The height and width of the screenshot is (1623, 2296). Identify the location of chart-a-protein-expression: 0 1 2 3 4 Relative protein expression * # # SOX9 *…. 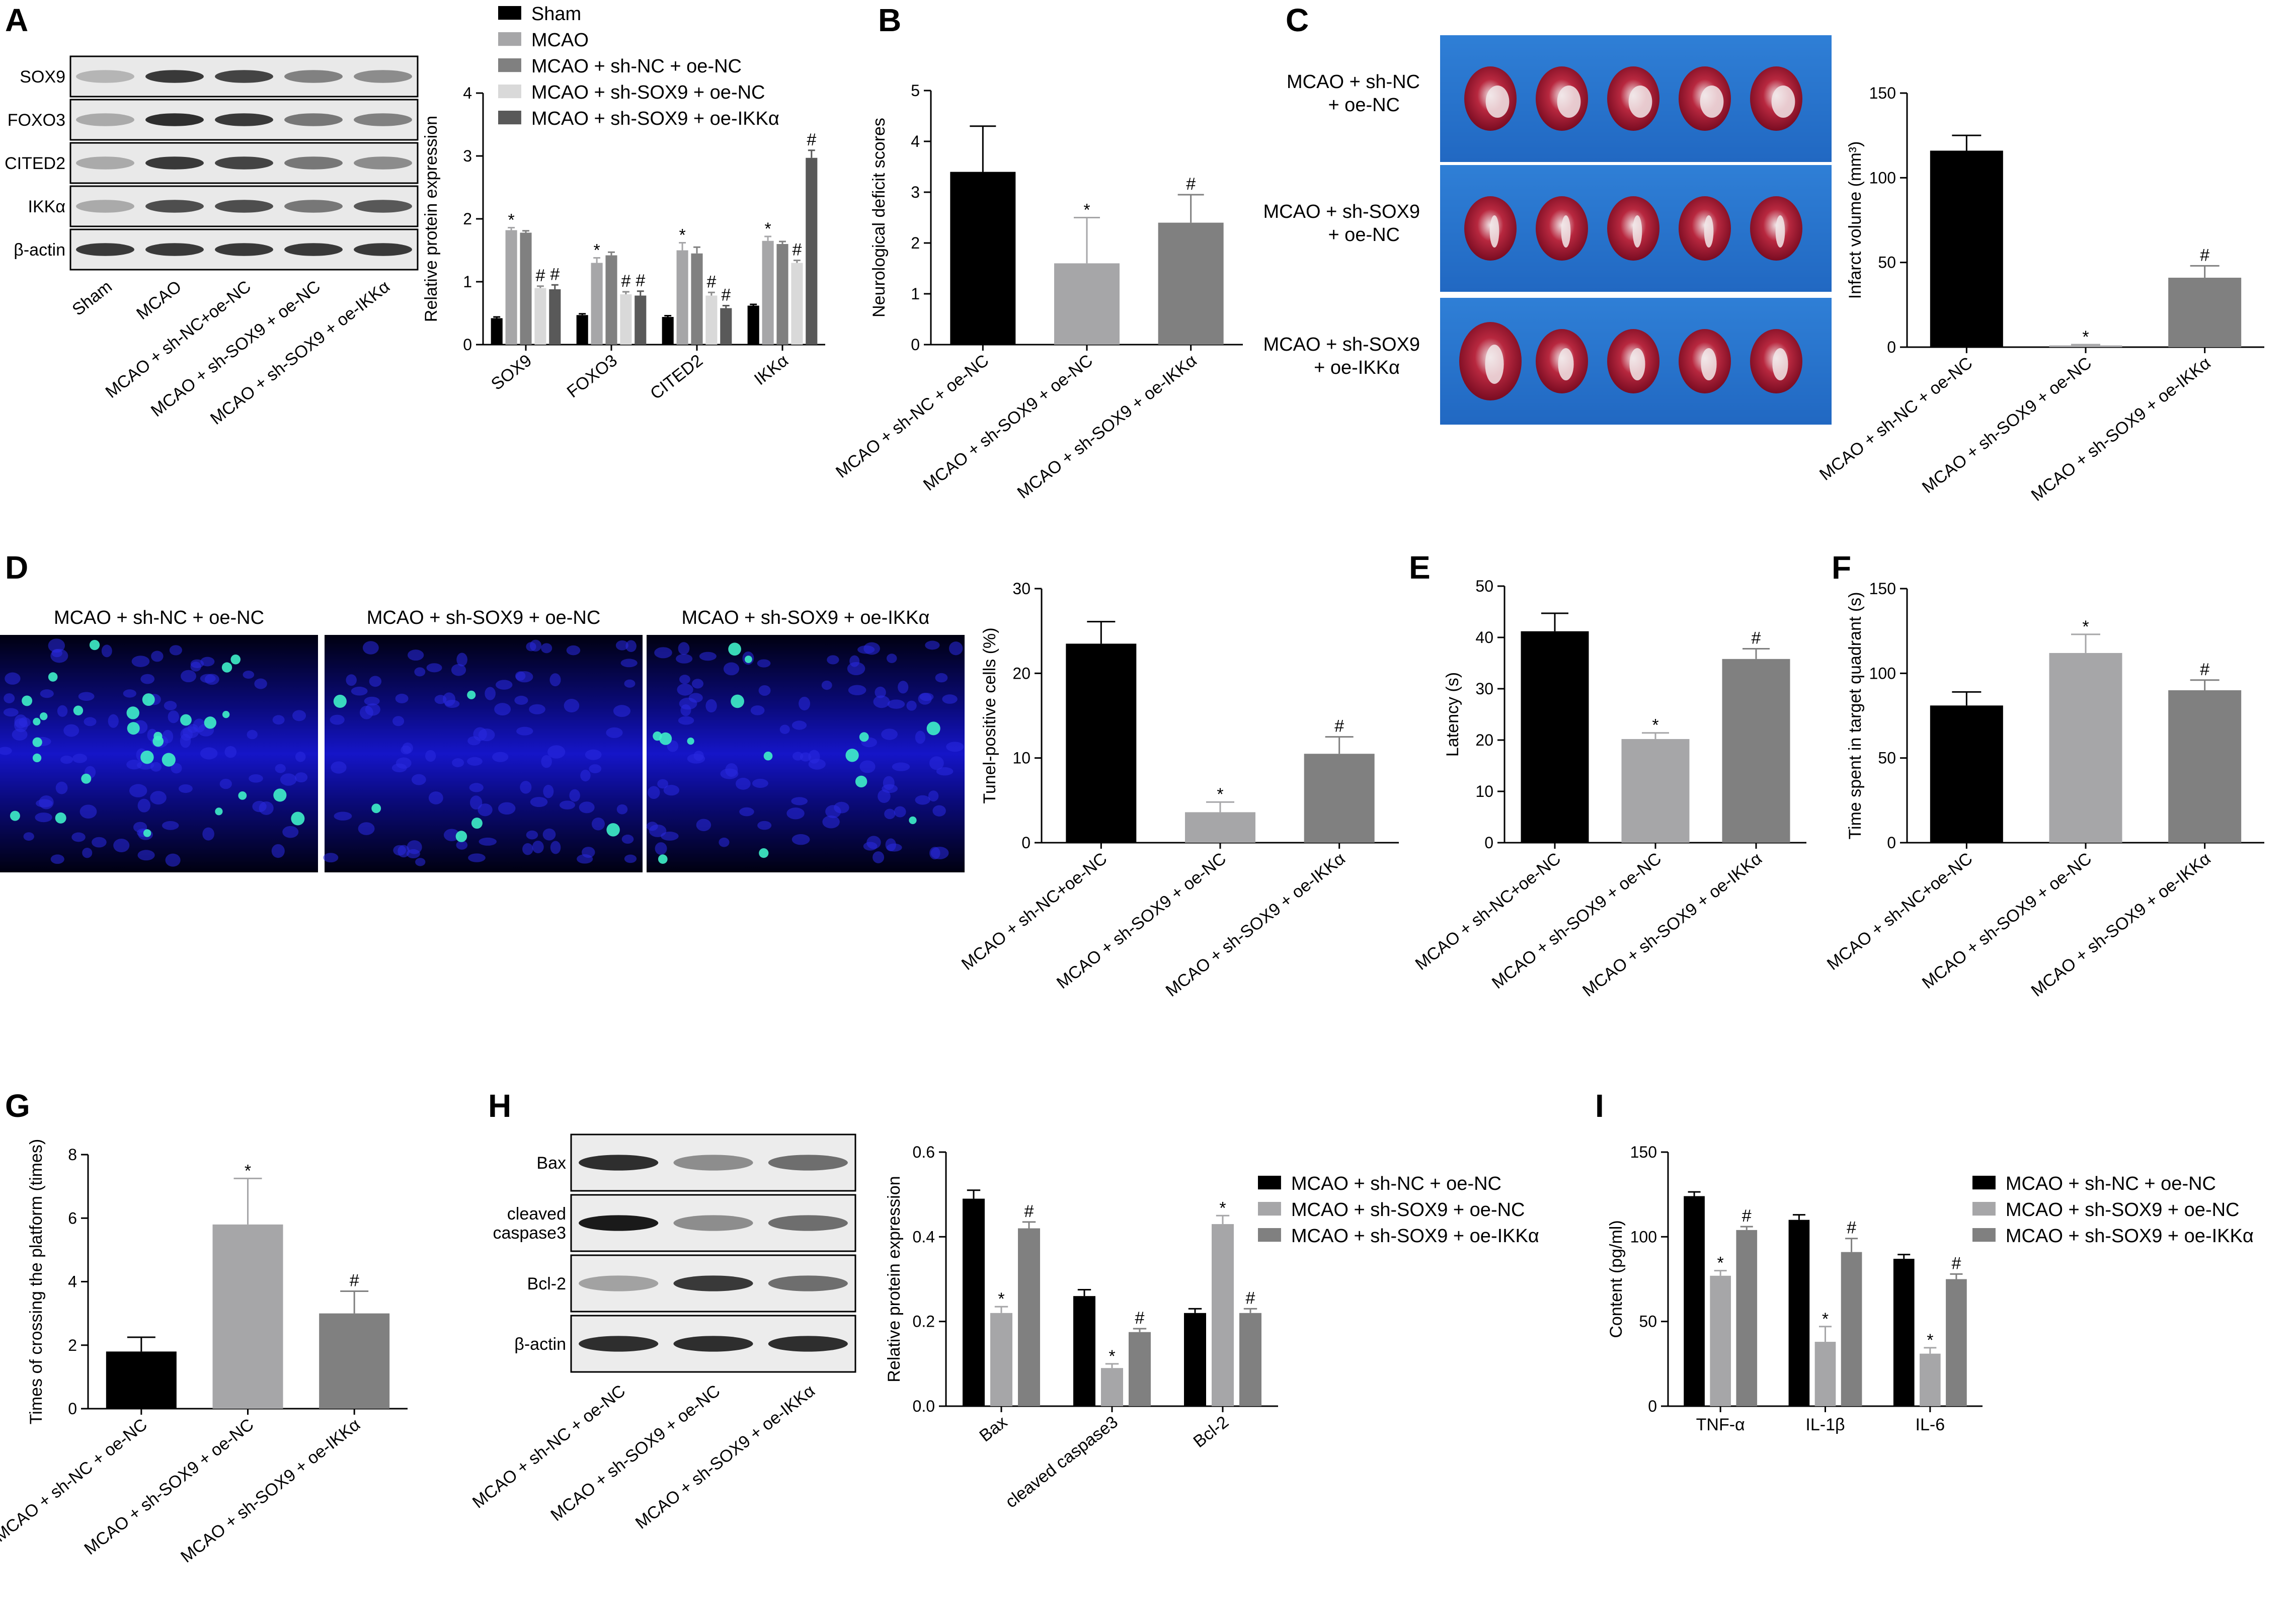
(623, 203).